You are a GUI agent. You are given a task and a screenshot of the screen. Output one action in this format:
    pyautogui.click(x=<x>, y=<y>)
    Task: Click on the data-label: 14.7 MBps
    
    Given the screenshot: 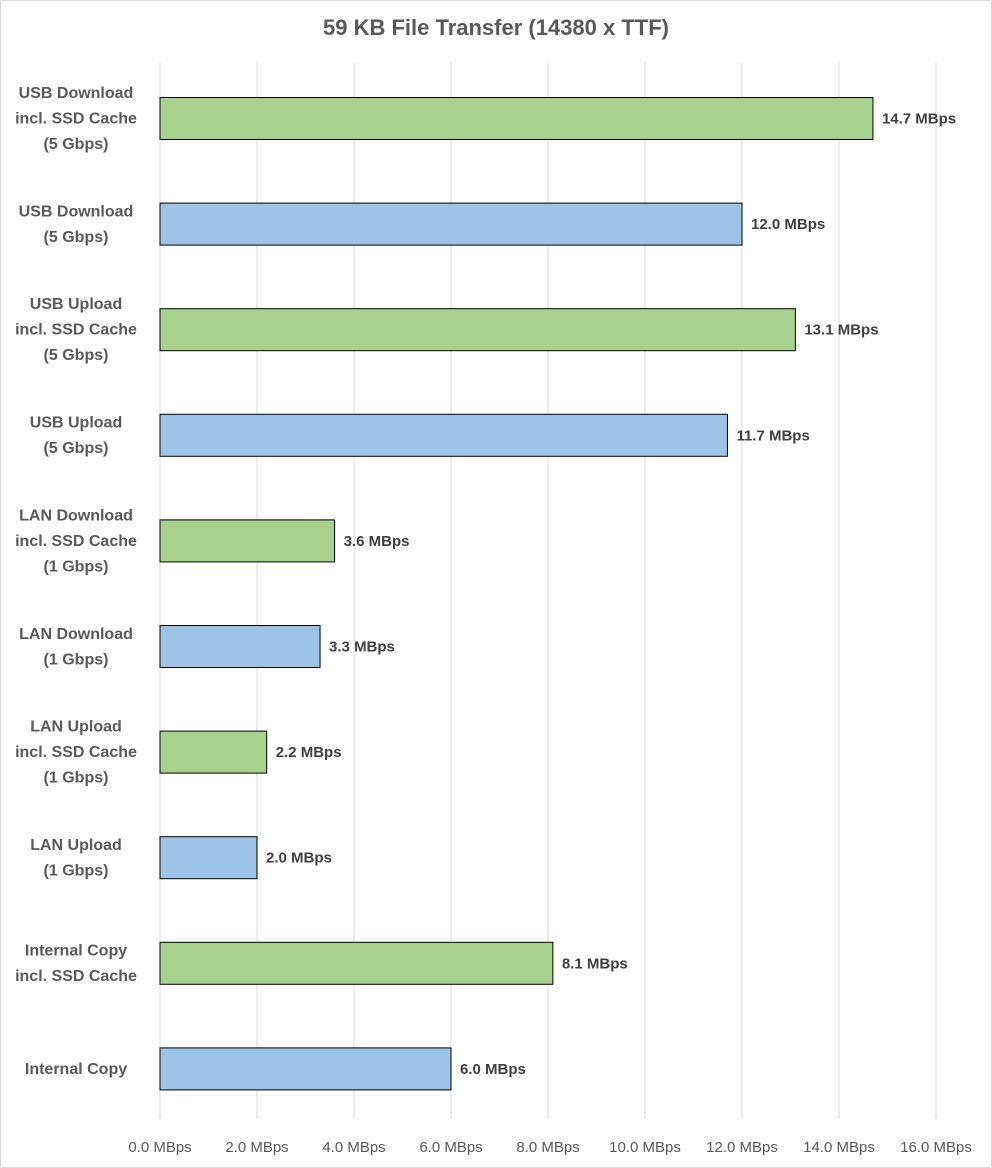 What is the action you would take?
    pyautogui.click(x=919, y=119)
    